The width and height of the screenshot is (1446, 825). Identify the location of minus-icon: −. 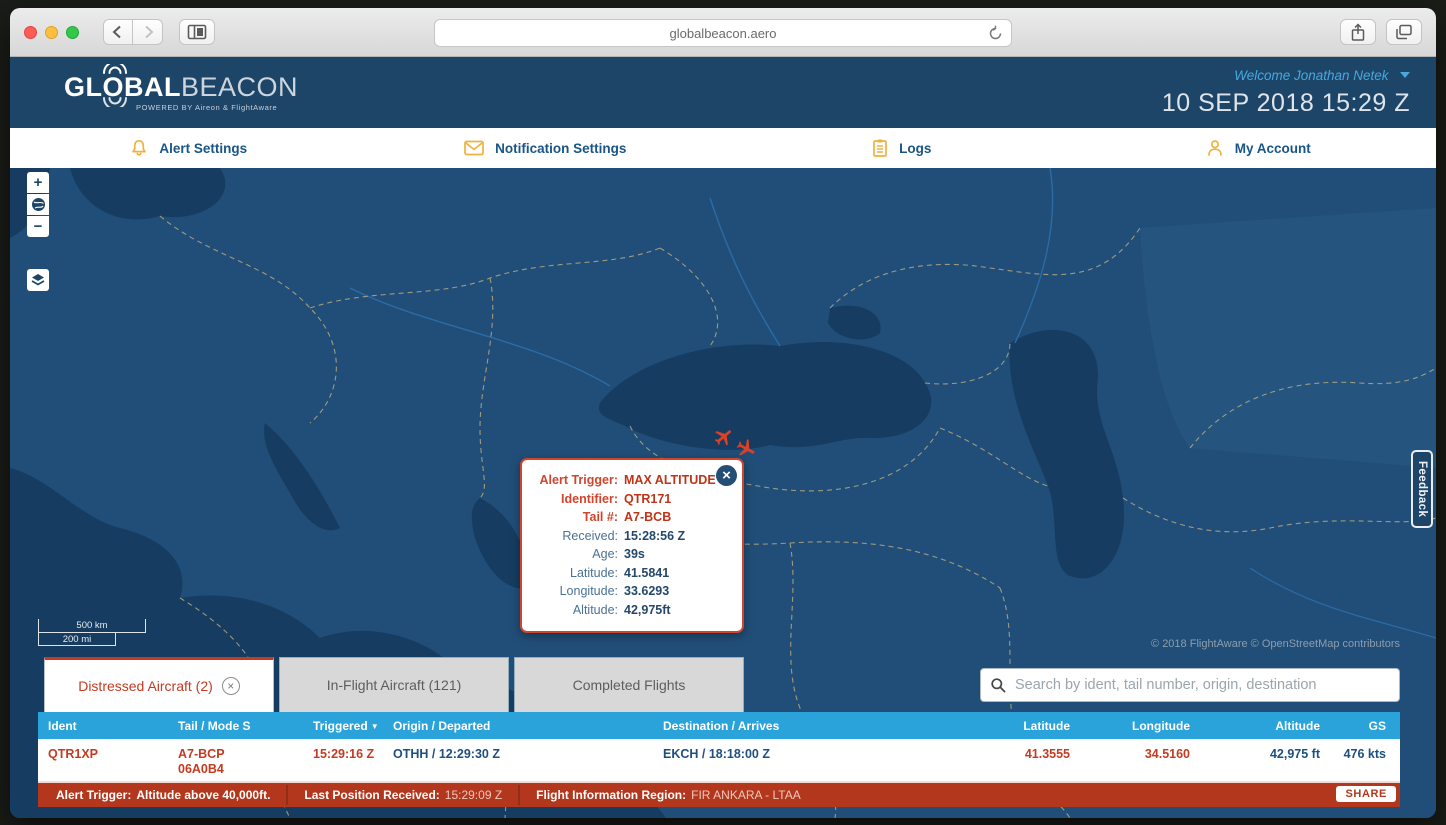
(38, 226).